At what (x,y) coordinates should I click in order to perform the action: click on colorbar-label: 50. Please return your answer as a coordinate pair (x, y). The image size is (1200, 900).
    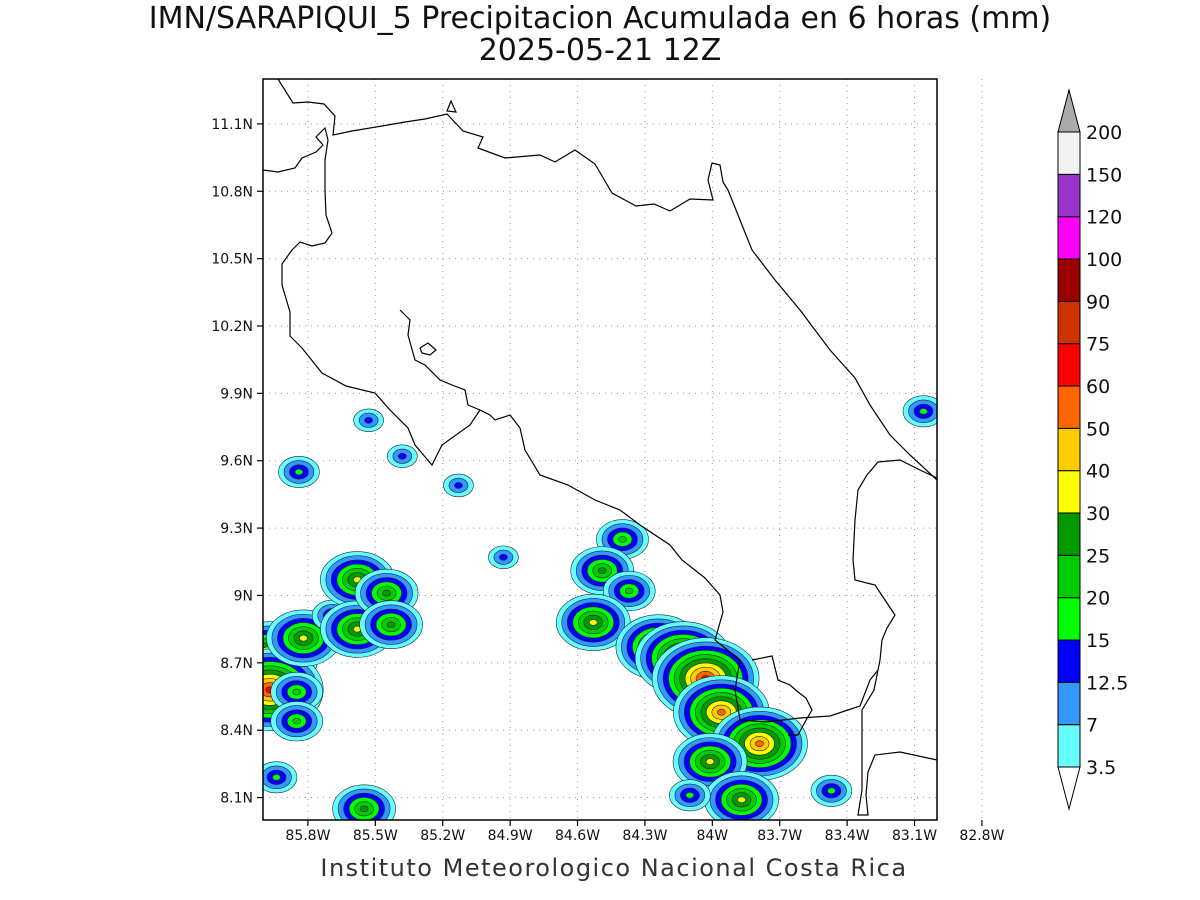
    Looking at the image, I should click on (1098, 429).